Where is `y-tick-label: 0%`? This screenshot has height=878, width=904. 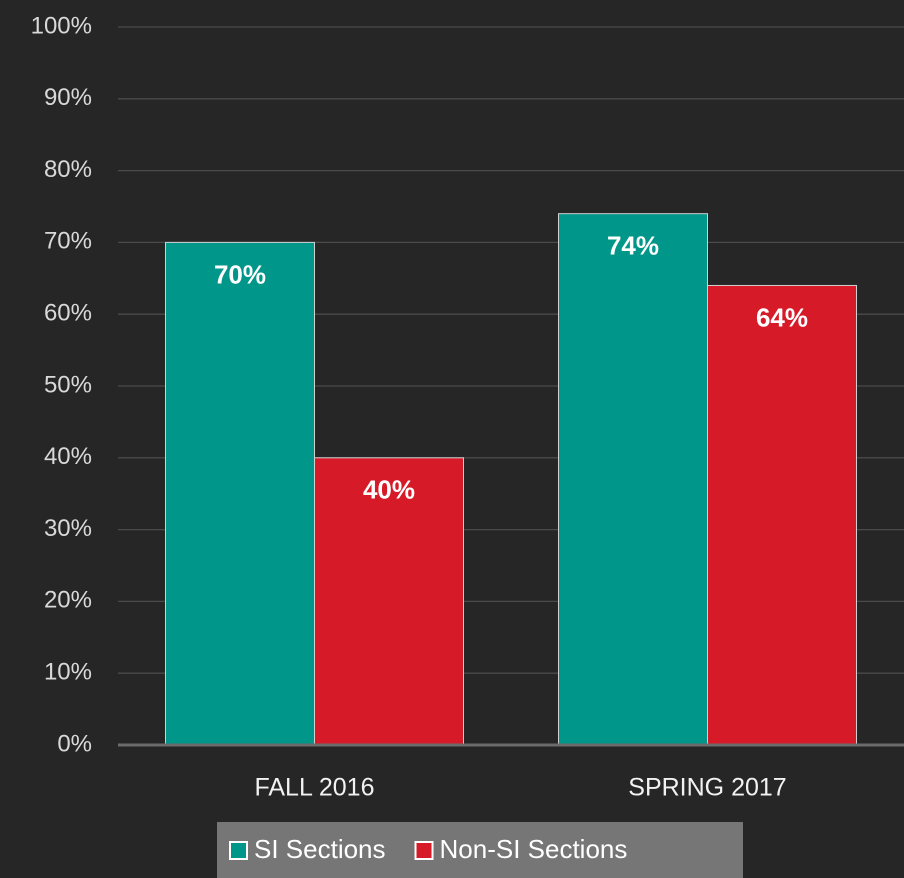 y-tick-label: 0% is located at coordinates (74, 743).